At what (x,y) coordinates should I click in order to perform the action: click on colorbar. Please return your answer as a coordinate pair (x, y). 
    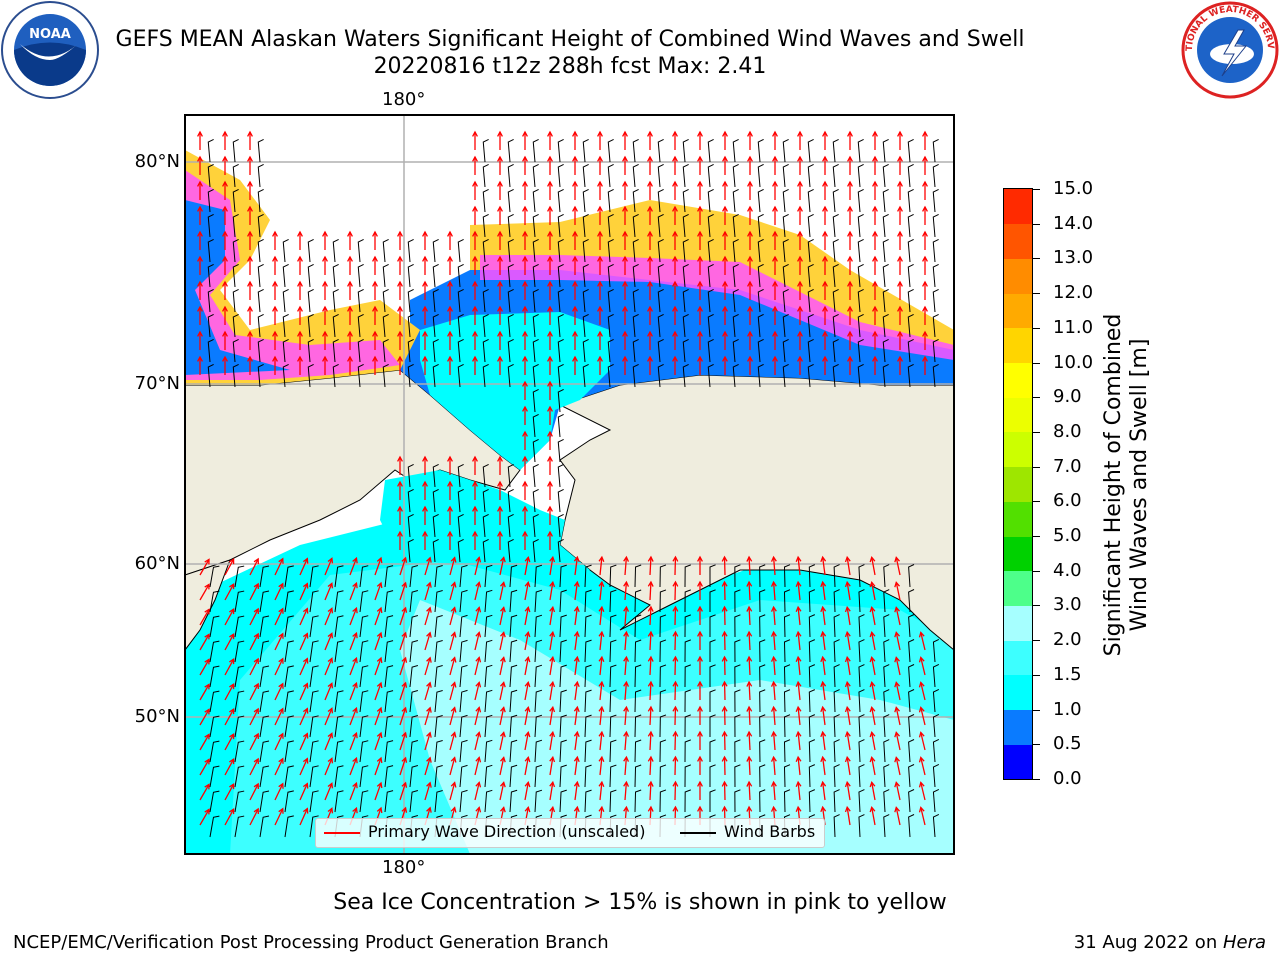
    Looking at the image, I should click on (1018, 484).